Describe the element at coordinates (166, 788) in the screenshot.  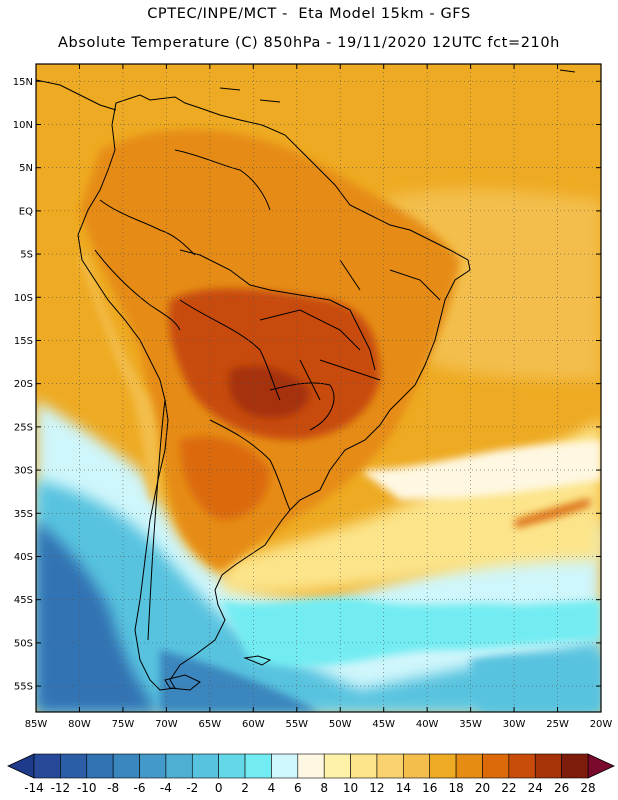
I see `colorbar-label: -4` at that location.